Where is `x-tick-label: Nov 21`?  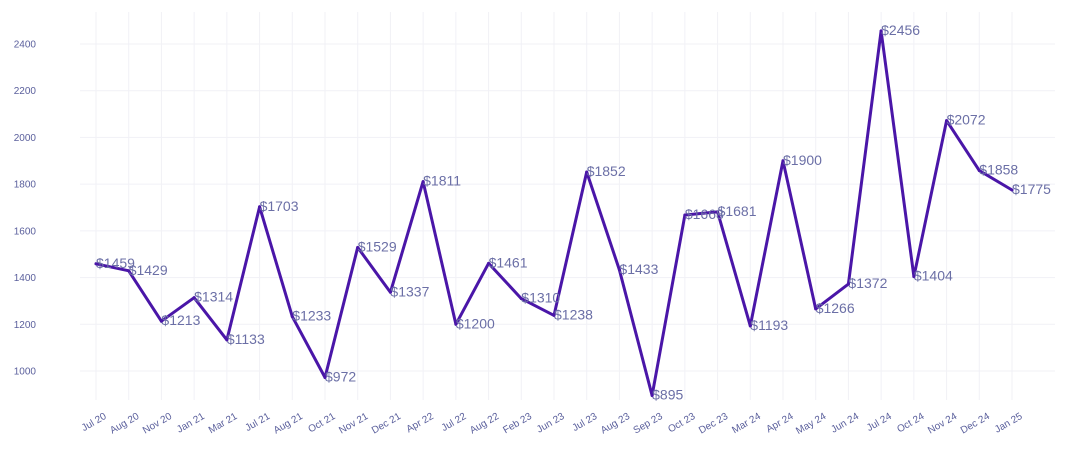
x-tick-label: Nov 21 is located at coordinates (353, 424).